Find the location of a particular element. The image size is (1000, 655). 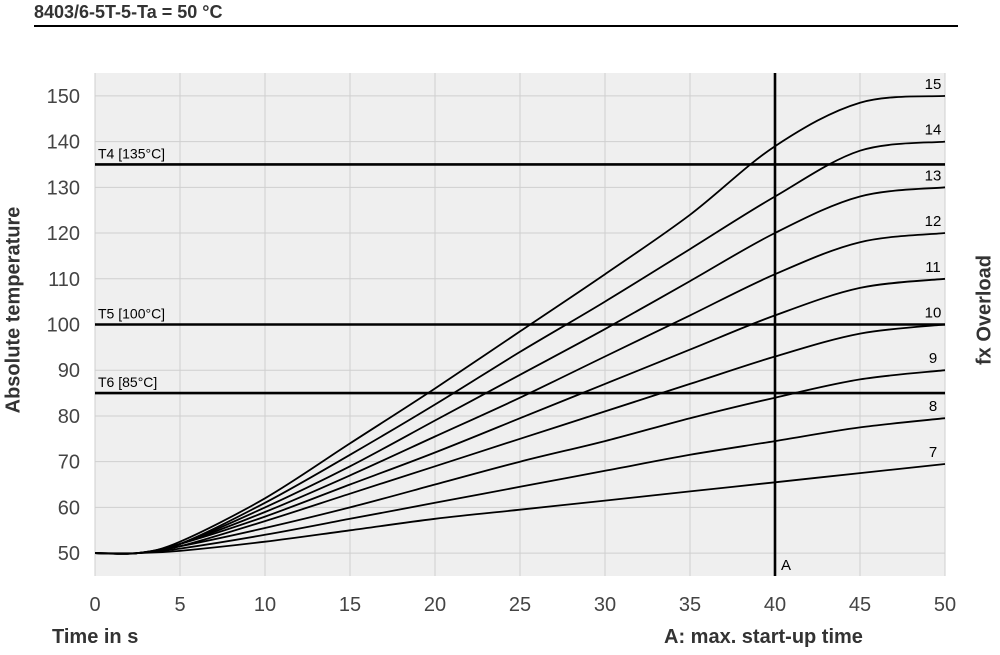

y-tick-label: 70 is located at coordinates (69, 463).